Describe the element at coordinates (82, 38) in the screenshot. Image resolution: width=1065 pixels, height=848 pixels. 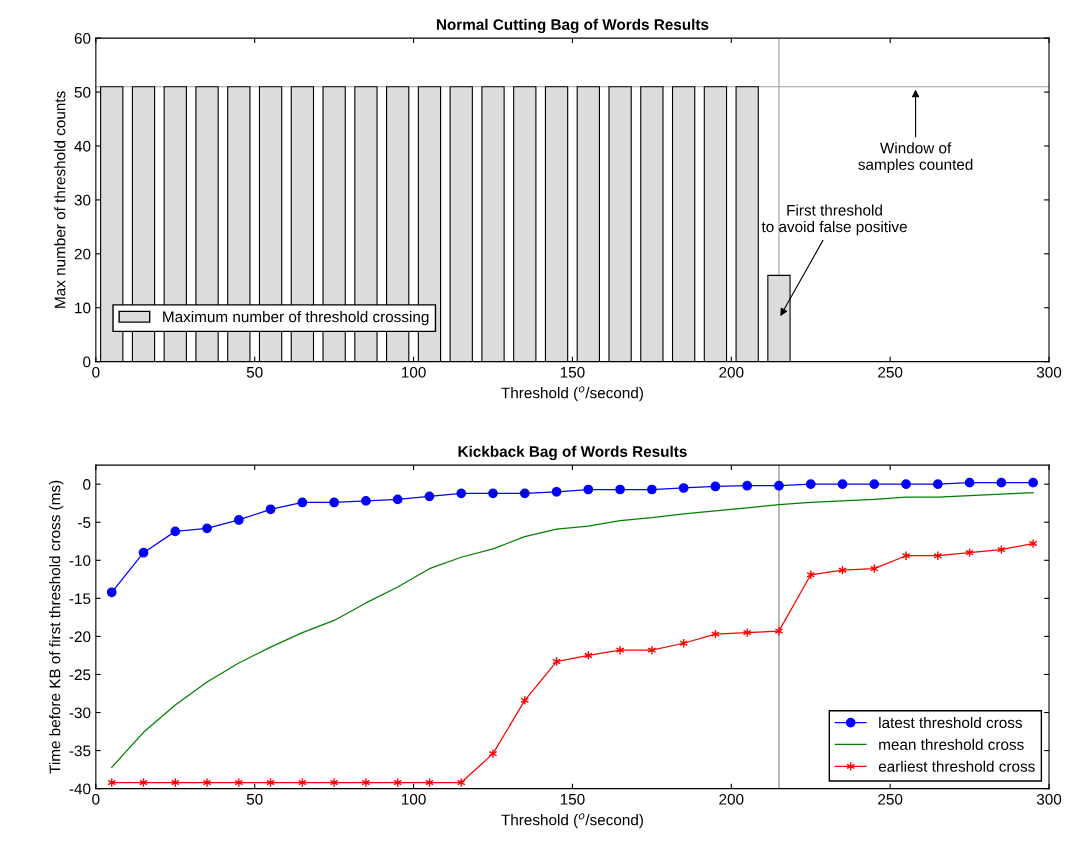
I see `y-tick-label: 60` at that location.